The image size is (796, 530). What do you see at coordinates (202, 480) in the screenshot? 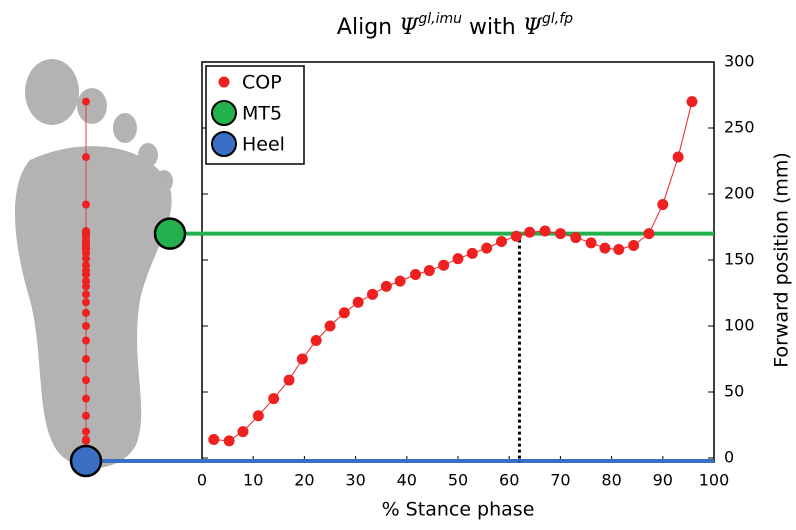
I see `x-tick-label: 0` at bounding box center [202, 480].